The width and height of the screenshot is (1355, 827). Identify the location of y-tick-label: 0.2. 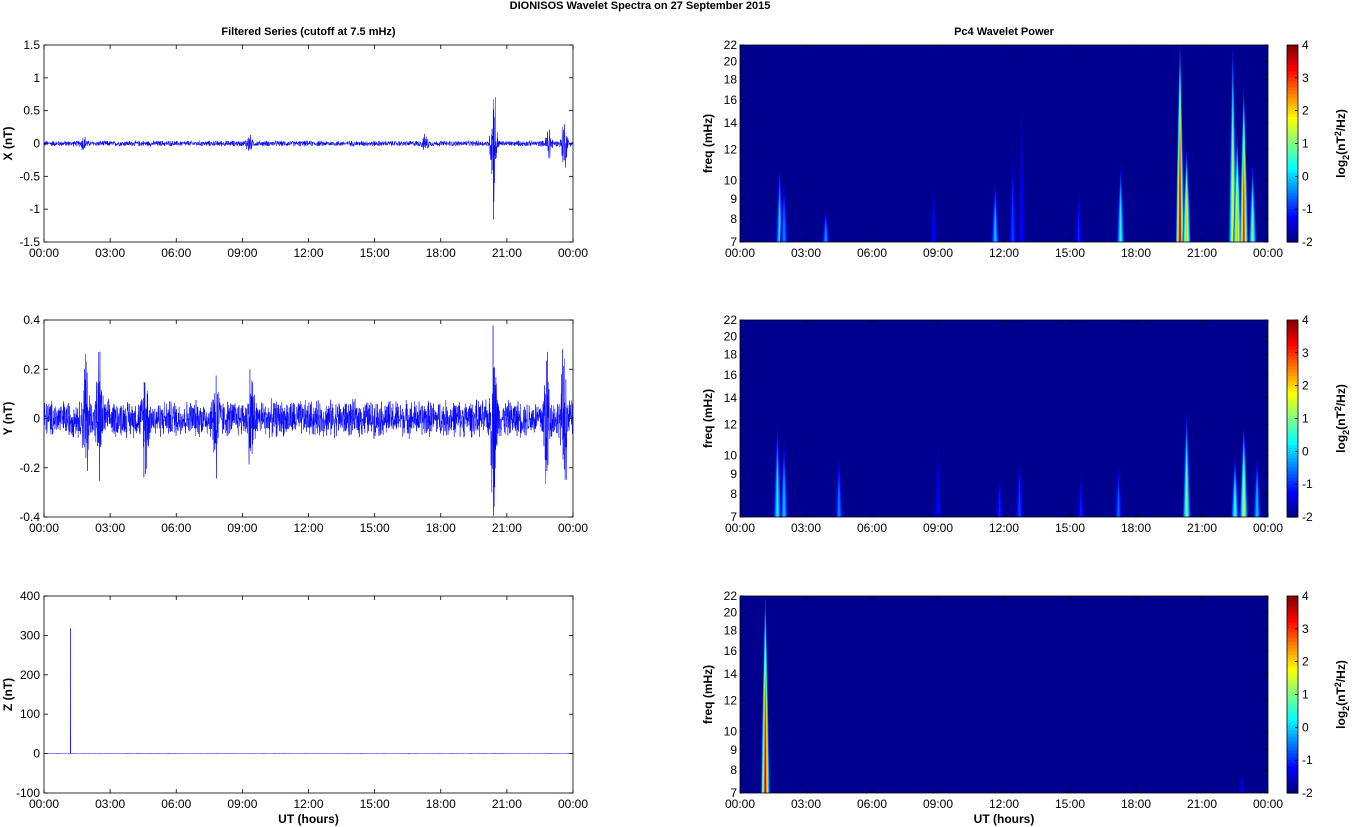
(31, 369).